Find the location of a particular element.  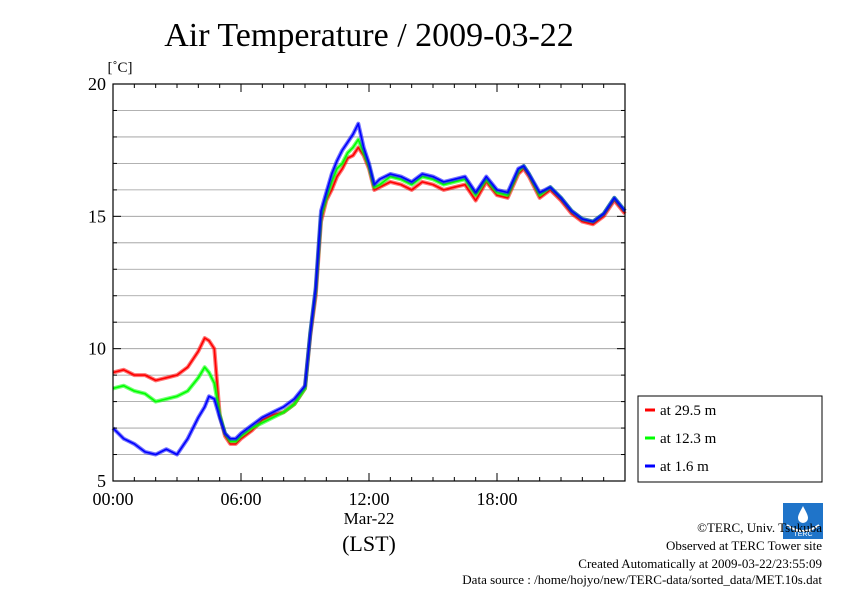

legend: at 29.5 m at 12.3 m at 1.6 m is located at coordinates (730, 439).